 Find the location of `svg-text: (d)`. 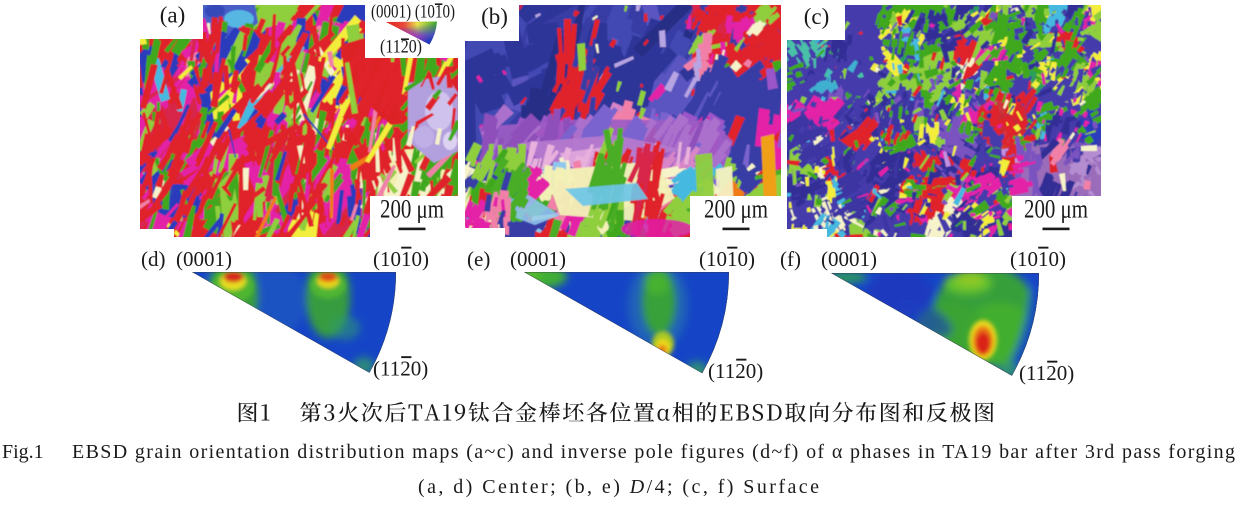

svg-text: (d) is located at coordinates (153, 259).